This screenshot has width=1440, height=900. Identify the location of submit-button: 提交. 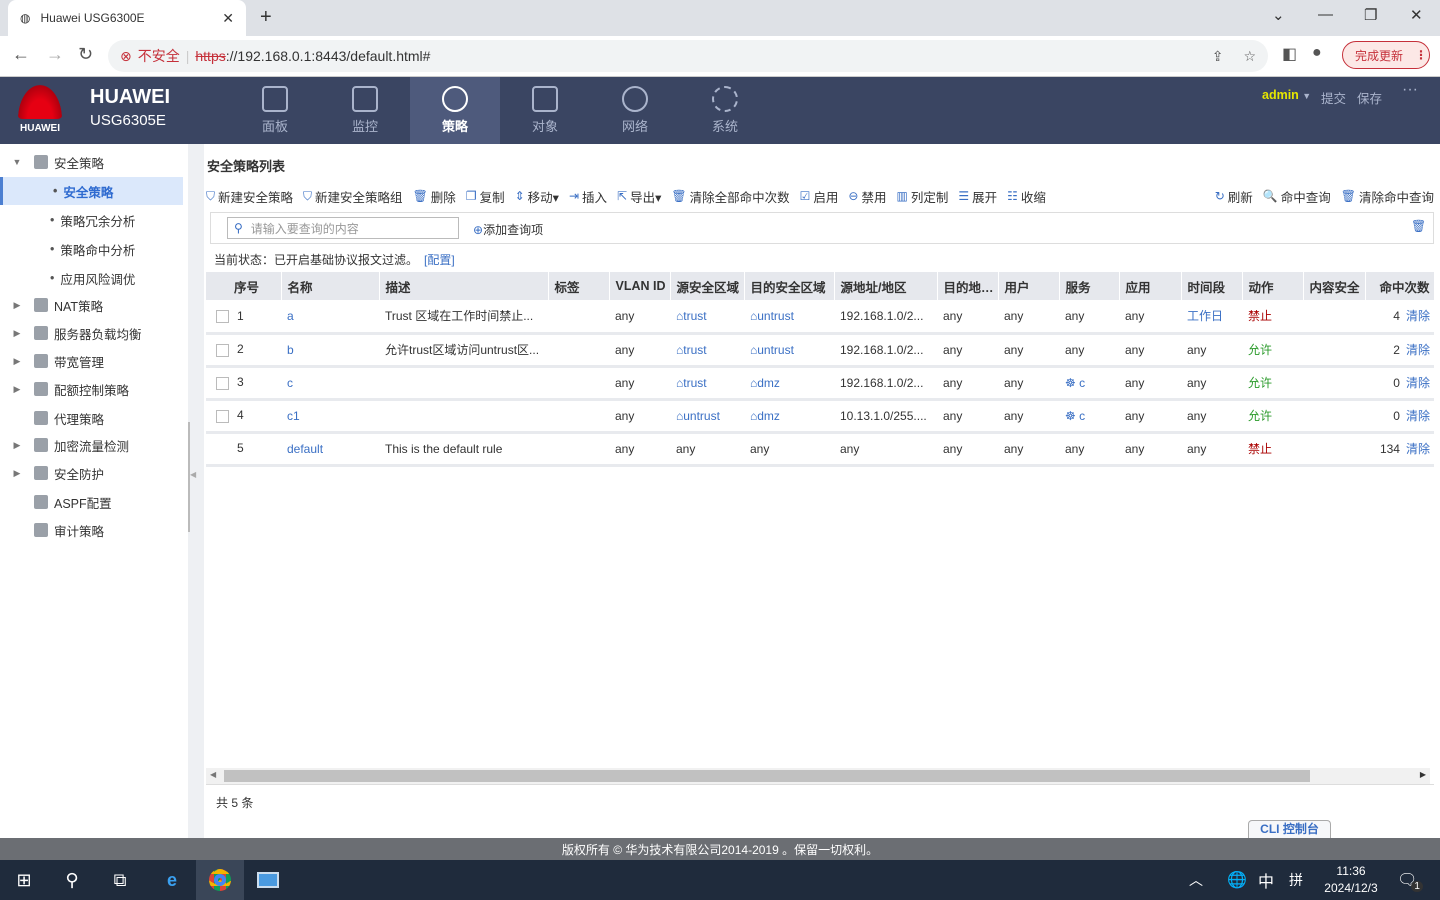
(1334, 99).